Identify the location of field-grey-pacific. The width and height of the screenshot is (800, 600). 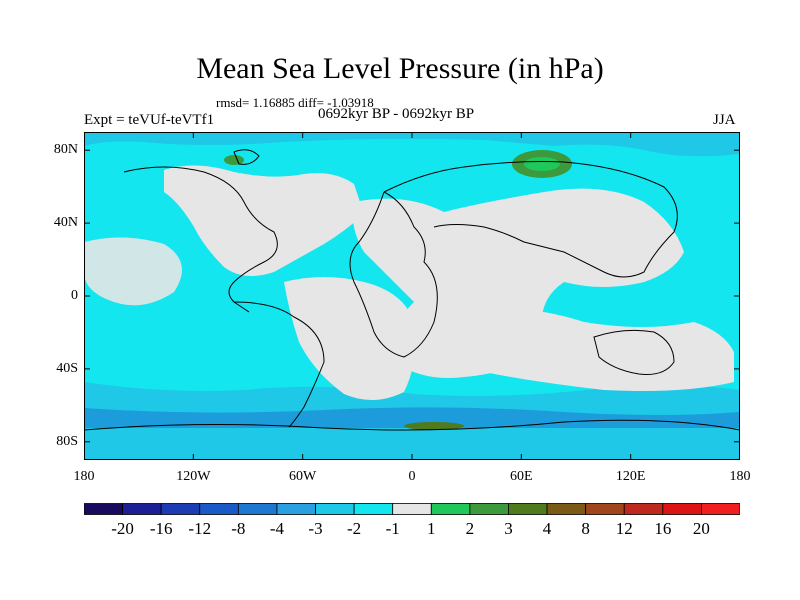
(133, 271).